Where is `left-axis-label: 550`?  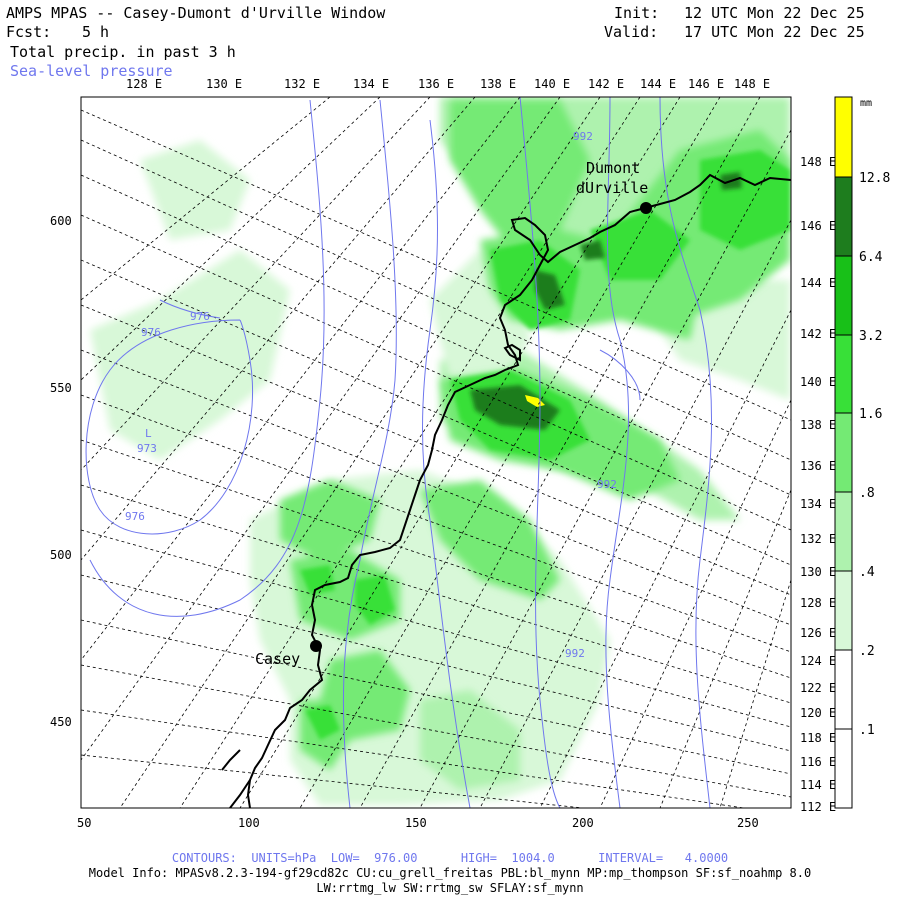 left-axis-label: 550 is located at coordinates (61, 388).